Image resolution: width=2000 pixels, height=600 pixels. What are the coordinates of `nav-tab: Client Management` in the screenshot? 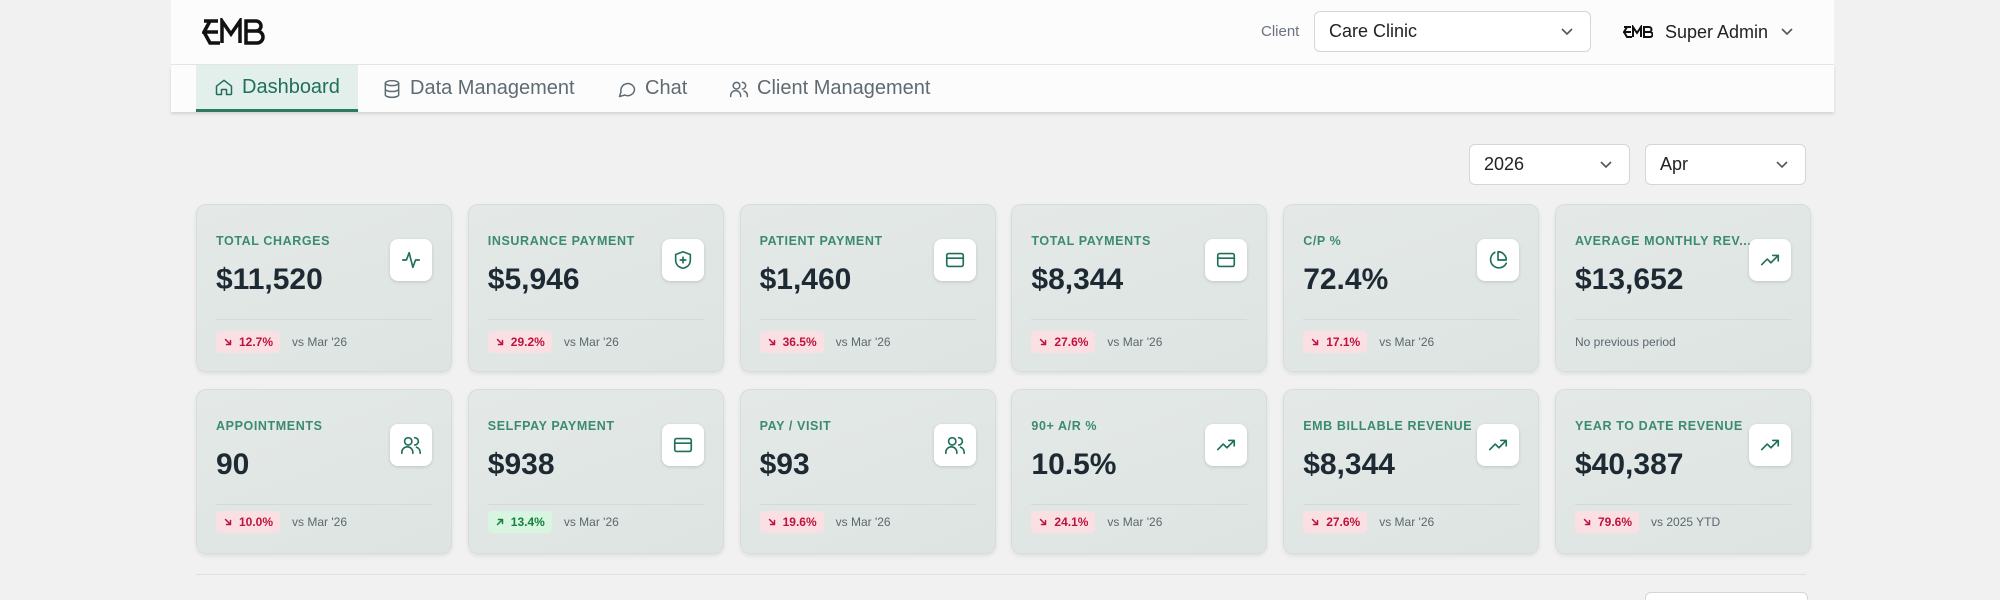 It's located at (829, 88).